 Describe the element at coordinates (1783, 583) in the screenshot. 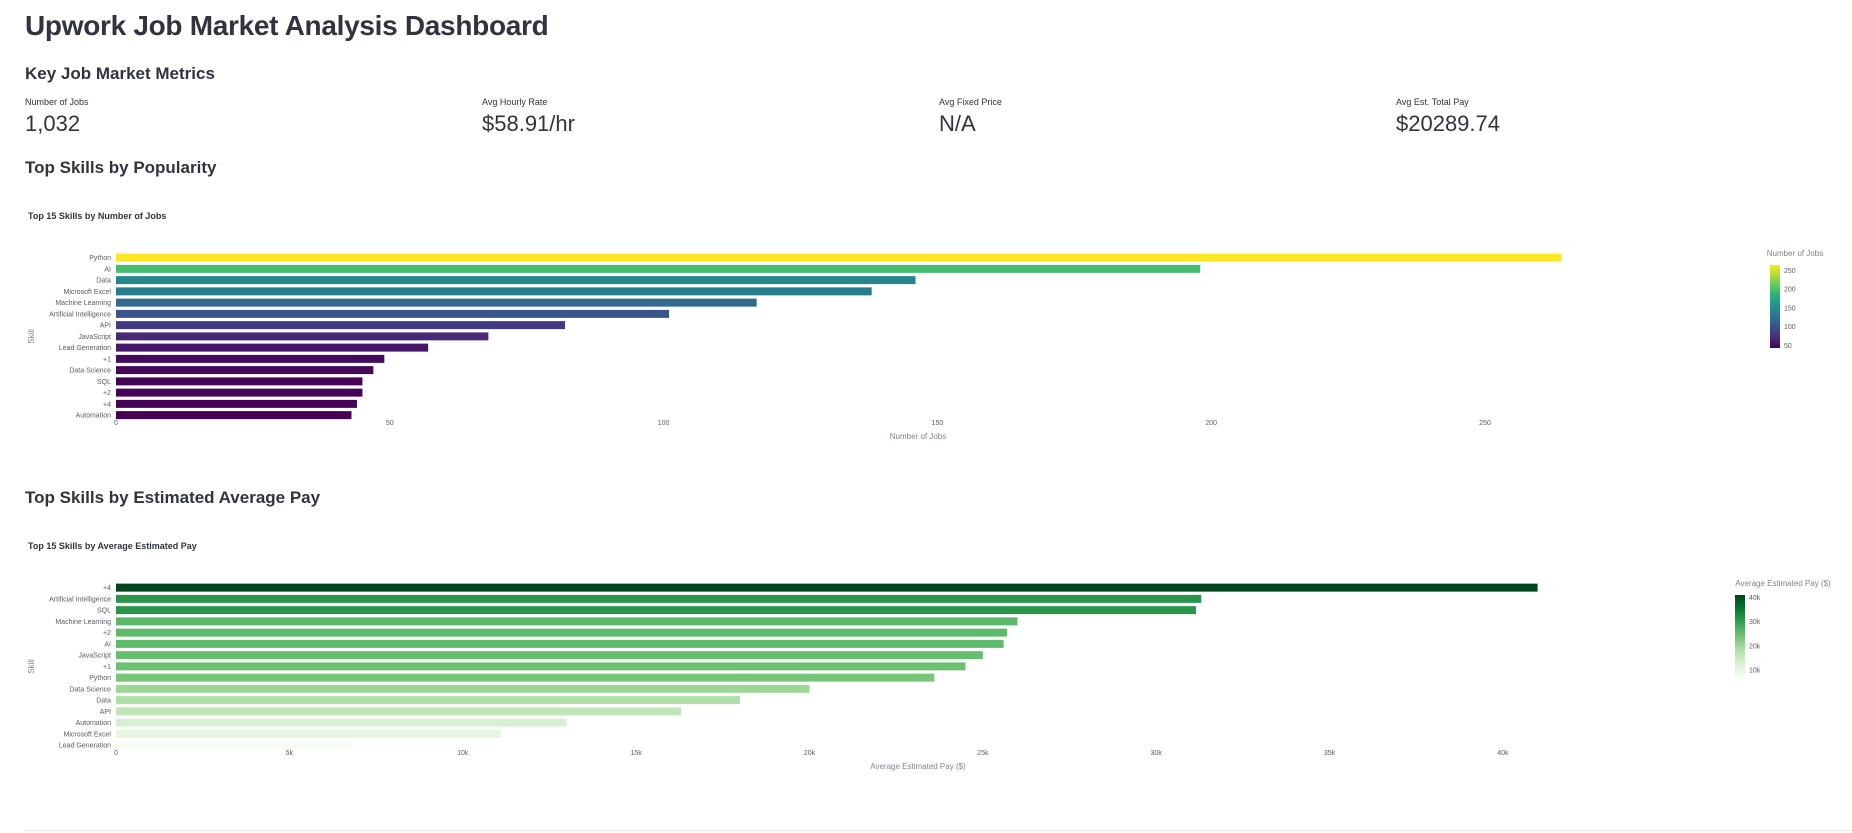

I see `colorbar-title: Average Estimated Pay ($)` at that location.